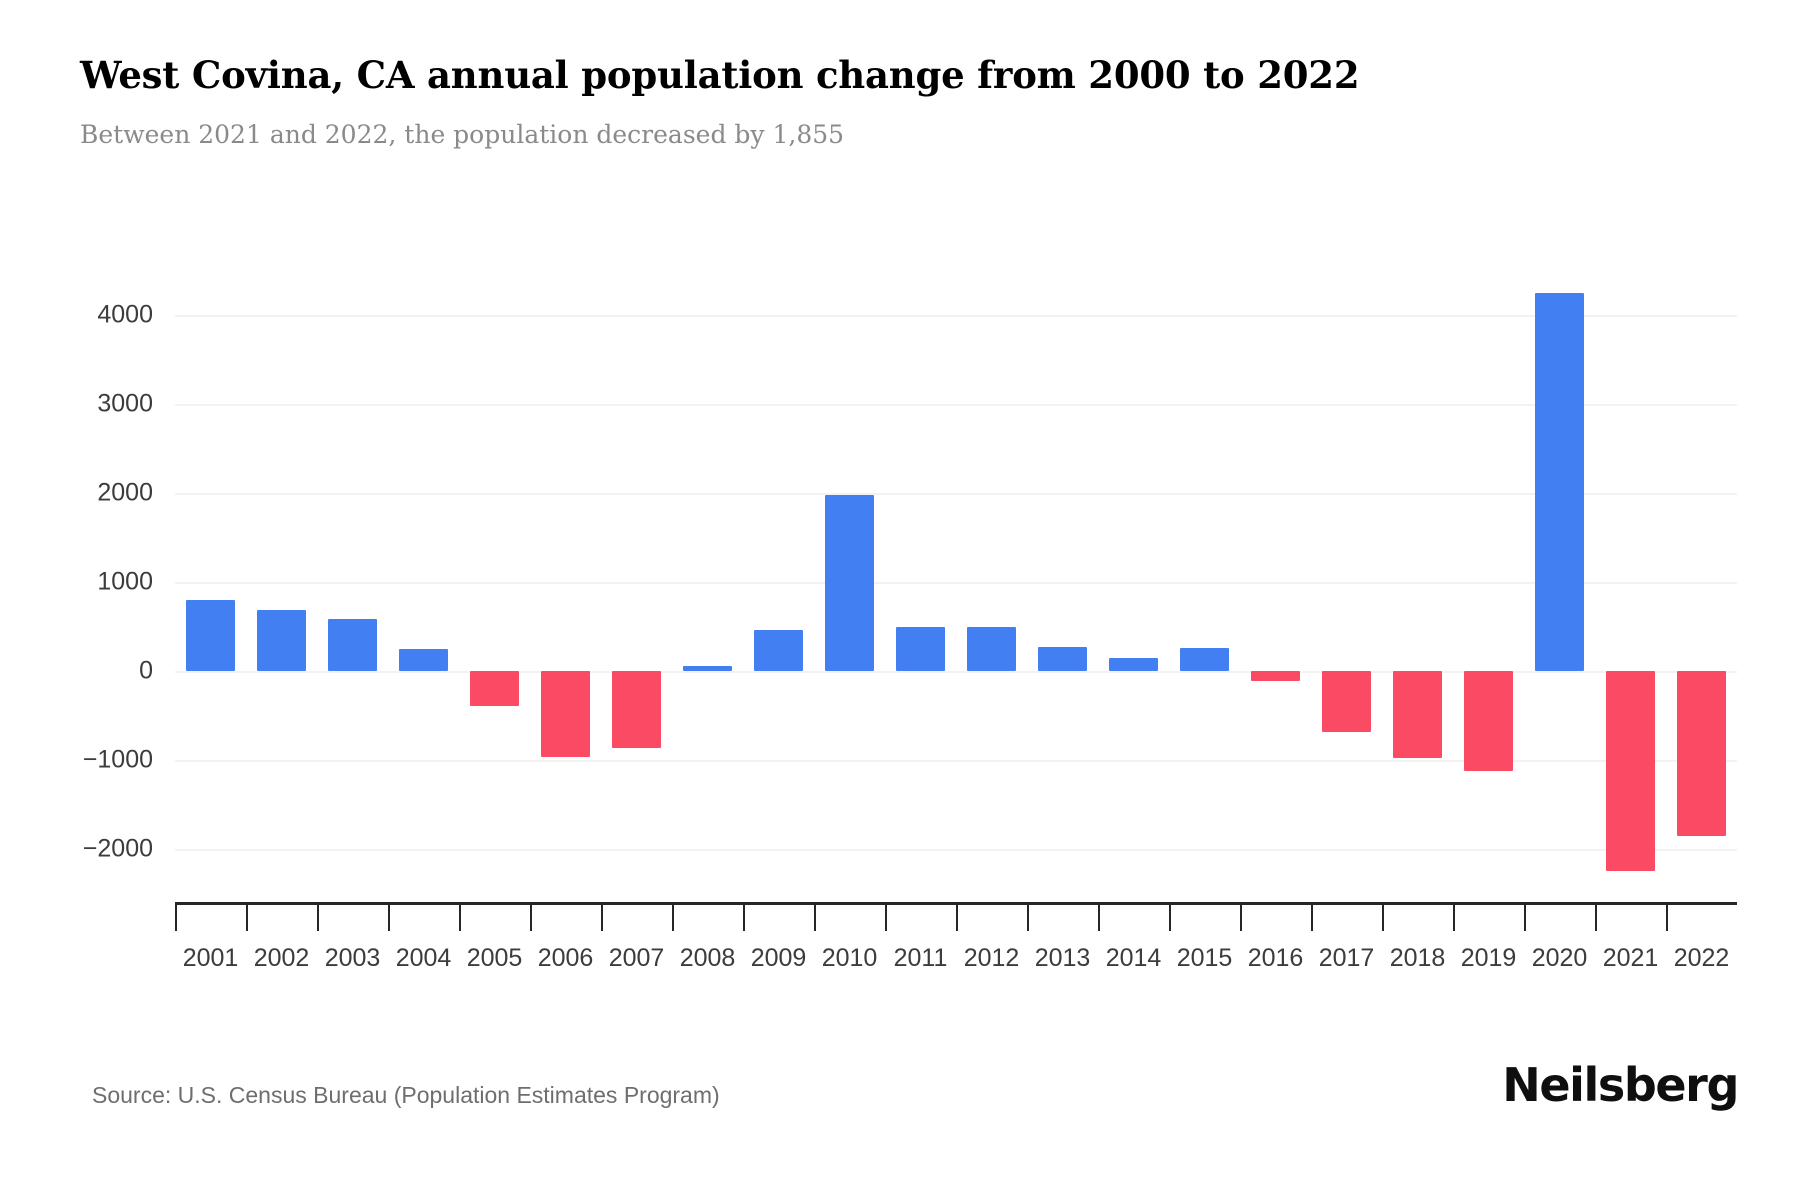  What do you see at coordinates (707, 958) in the screenshot?
I see `x-axis-tick-label: 2008` at bounding box center [707, 958].